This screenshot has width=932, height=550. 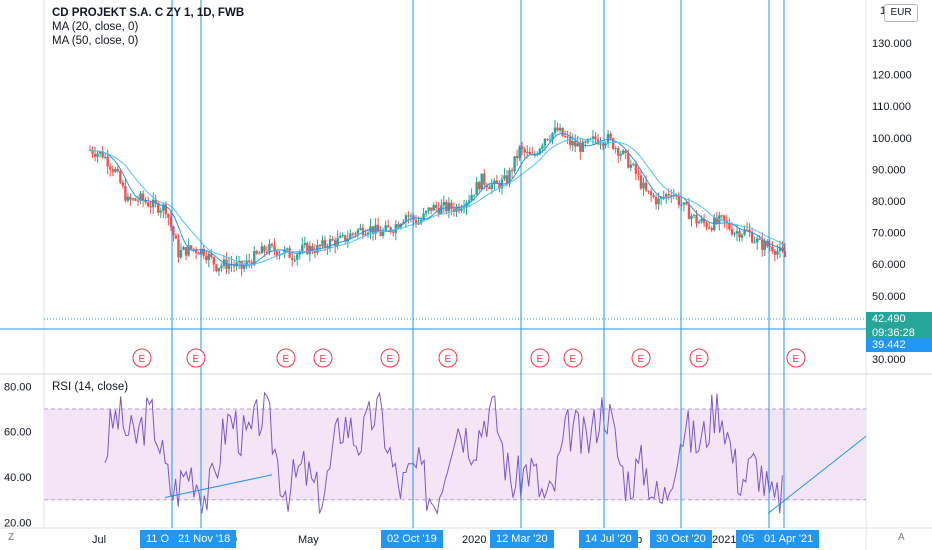 What do you see at coordinates (95, 41) in the screenshot?
I see `ma50-label: MA (50, close, 0)` at bounding box center [95, 41].